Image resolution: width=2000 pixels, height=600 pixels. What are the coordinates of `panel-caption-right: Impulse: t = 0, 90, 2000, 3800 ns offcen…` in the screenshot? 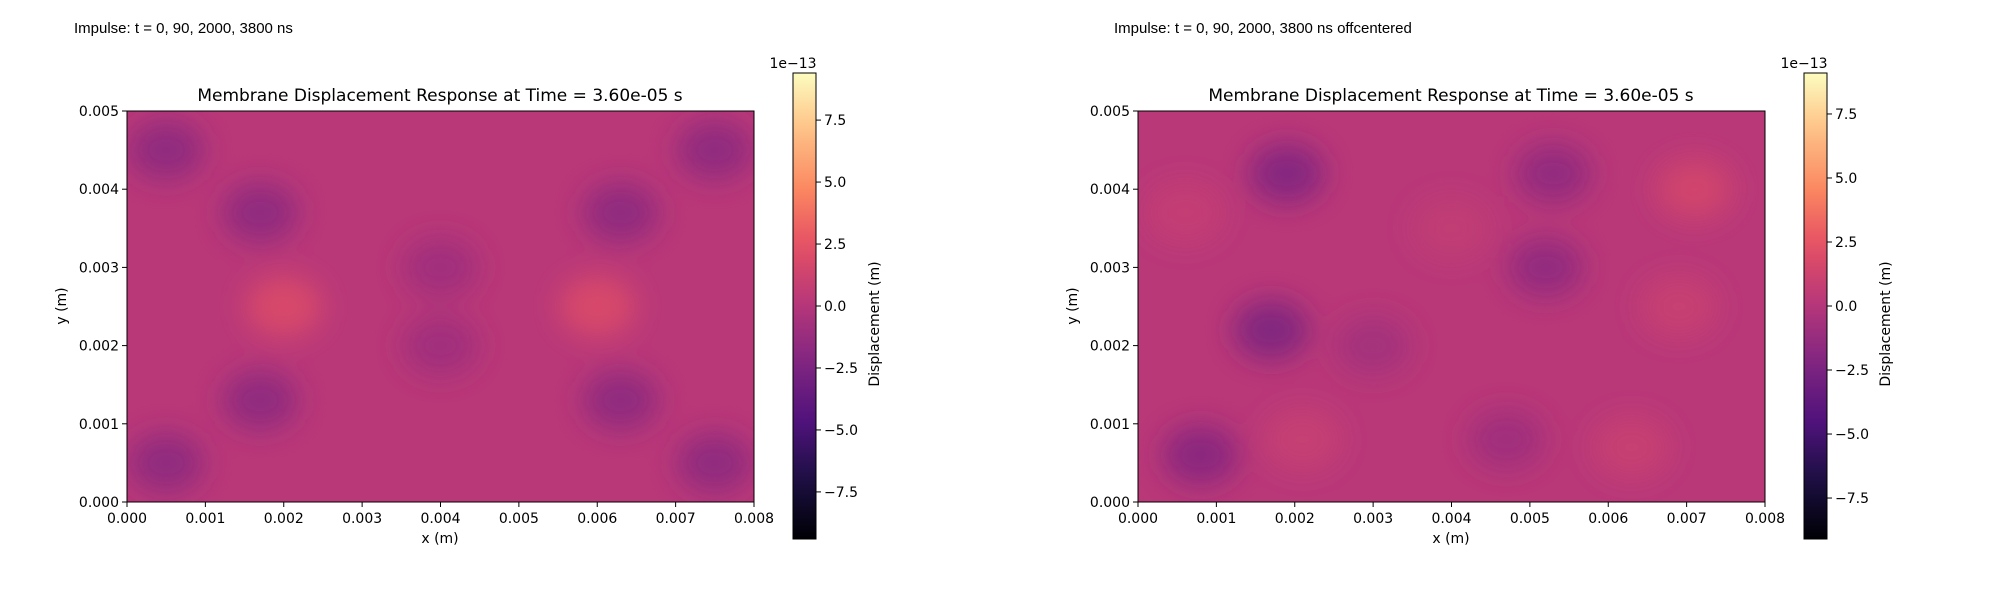 It's located at (1263, 28).